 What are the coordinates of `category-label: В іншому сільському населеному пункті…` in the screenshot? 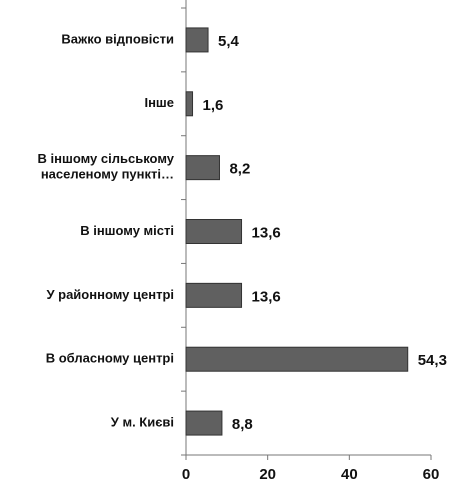 It's located at (106, 166).